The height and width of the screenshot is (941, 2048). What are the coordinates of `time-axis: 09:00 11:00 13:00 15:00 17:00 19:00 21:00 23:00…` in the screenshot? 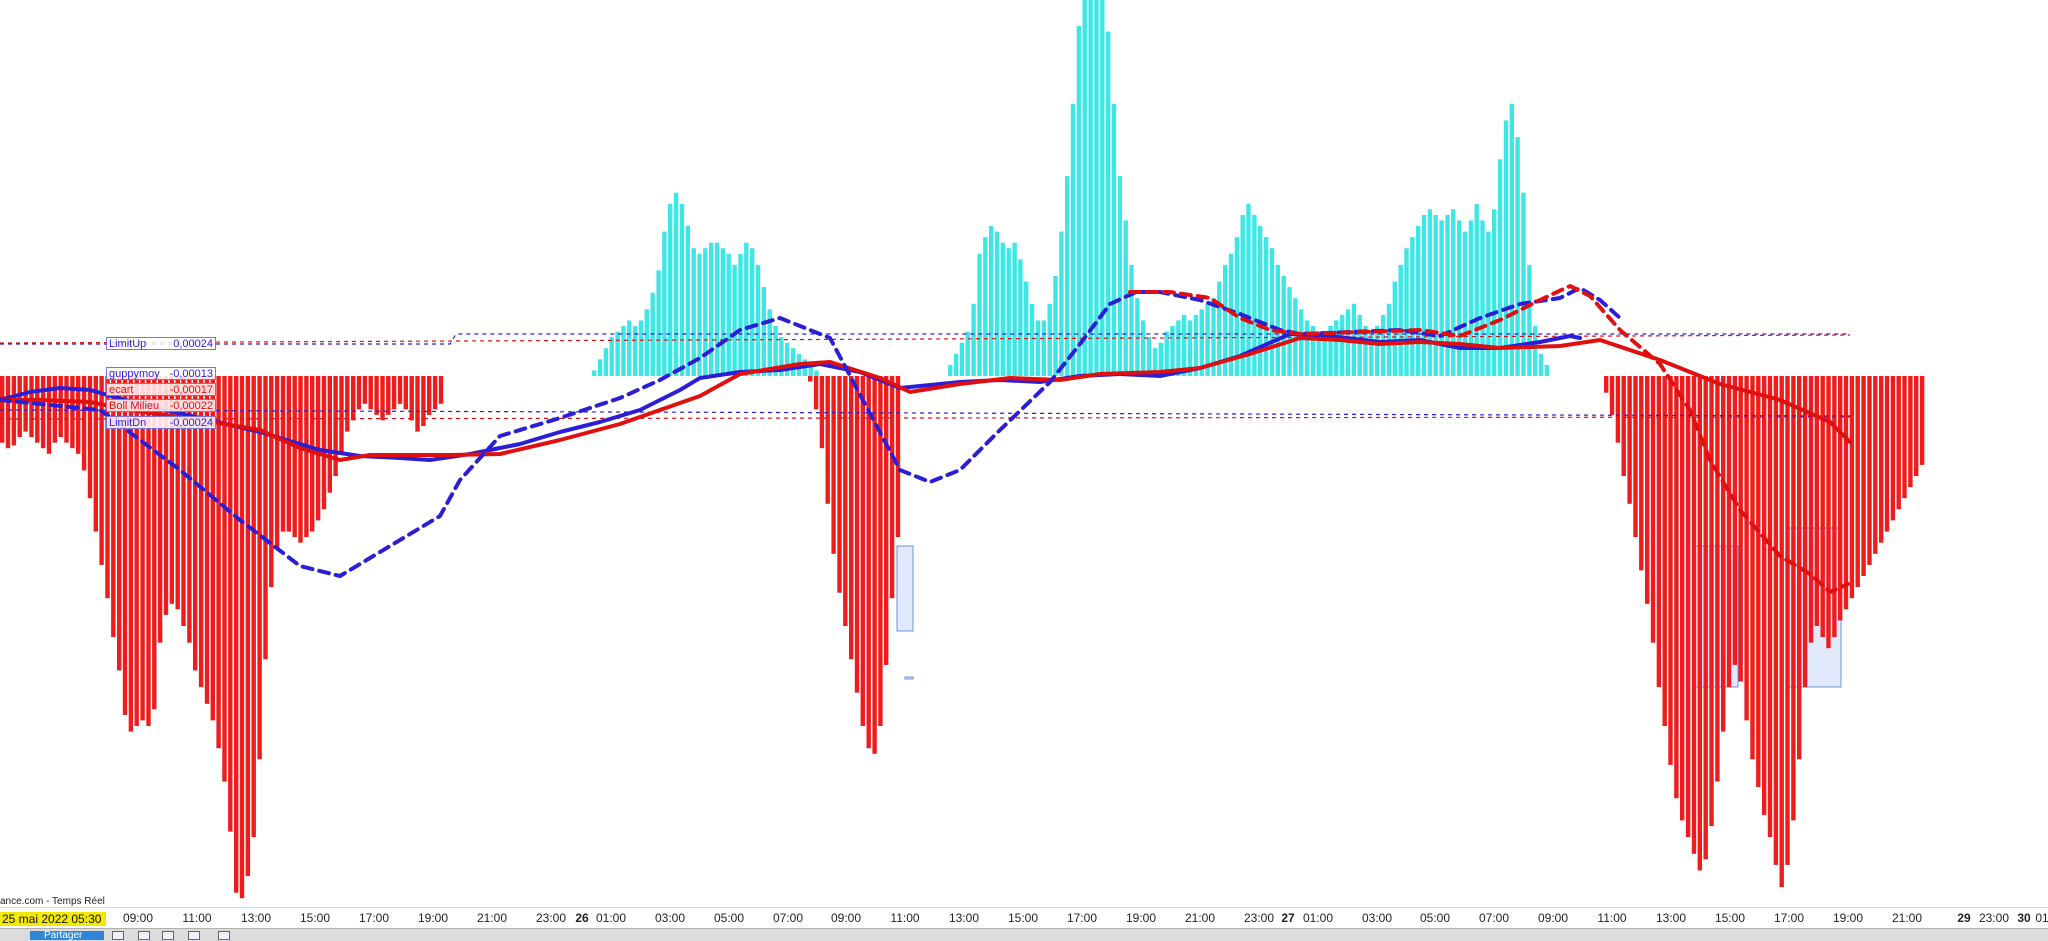 It's located at (1024, 916).